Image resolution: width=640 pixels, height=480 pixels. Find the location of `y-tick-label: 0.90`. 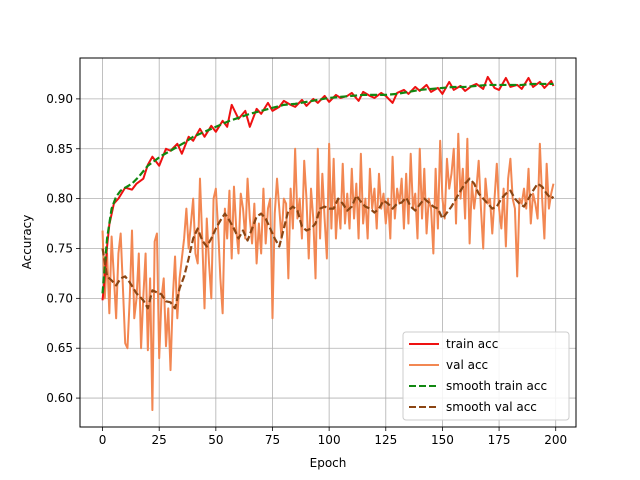

y-tick-label: 0.90 is located at coordinates (59, 99).